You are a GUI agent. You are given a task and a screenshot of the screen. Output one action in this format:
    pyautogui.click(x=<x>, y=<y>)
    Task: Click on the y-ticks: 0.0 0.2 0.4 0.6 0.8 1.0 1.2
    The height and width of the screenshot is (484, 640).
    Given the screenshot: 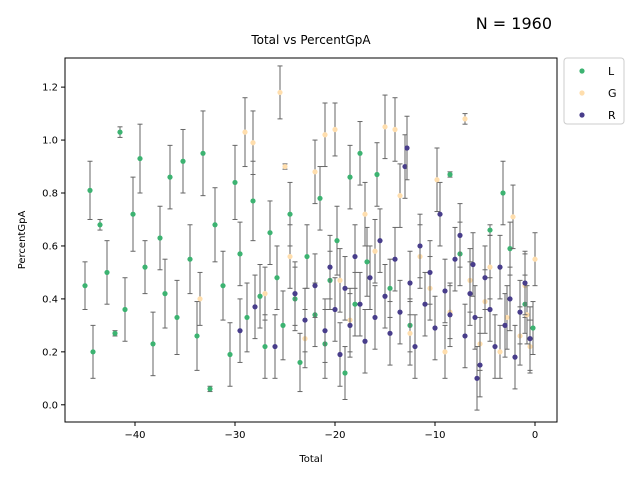 What is the action you would take?
    pyautogui.click(x=53, y=247)
    